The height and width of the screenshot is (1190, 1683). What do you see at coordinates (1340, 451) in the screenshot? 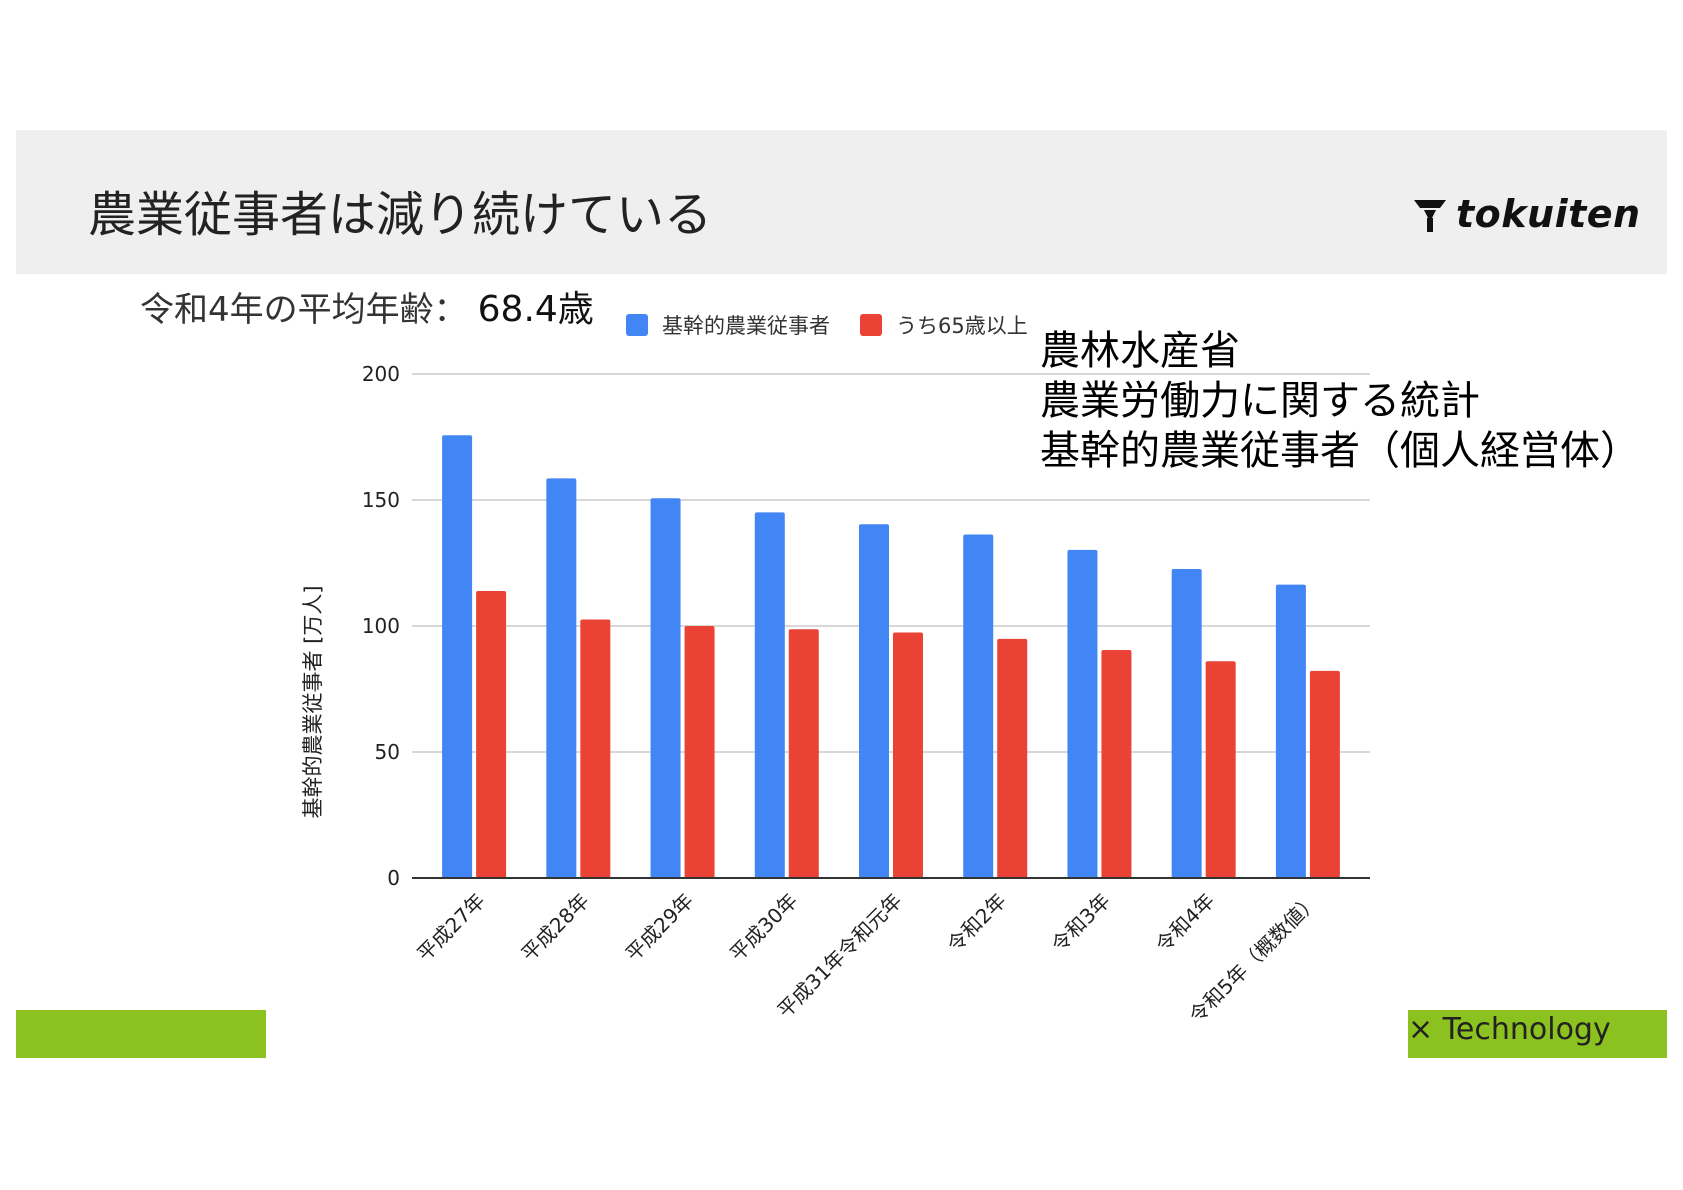
I see `source-line: 基幹的農業従事者（個人経営体）` at bounding box center [1340, 451].